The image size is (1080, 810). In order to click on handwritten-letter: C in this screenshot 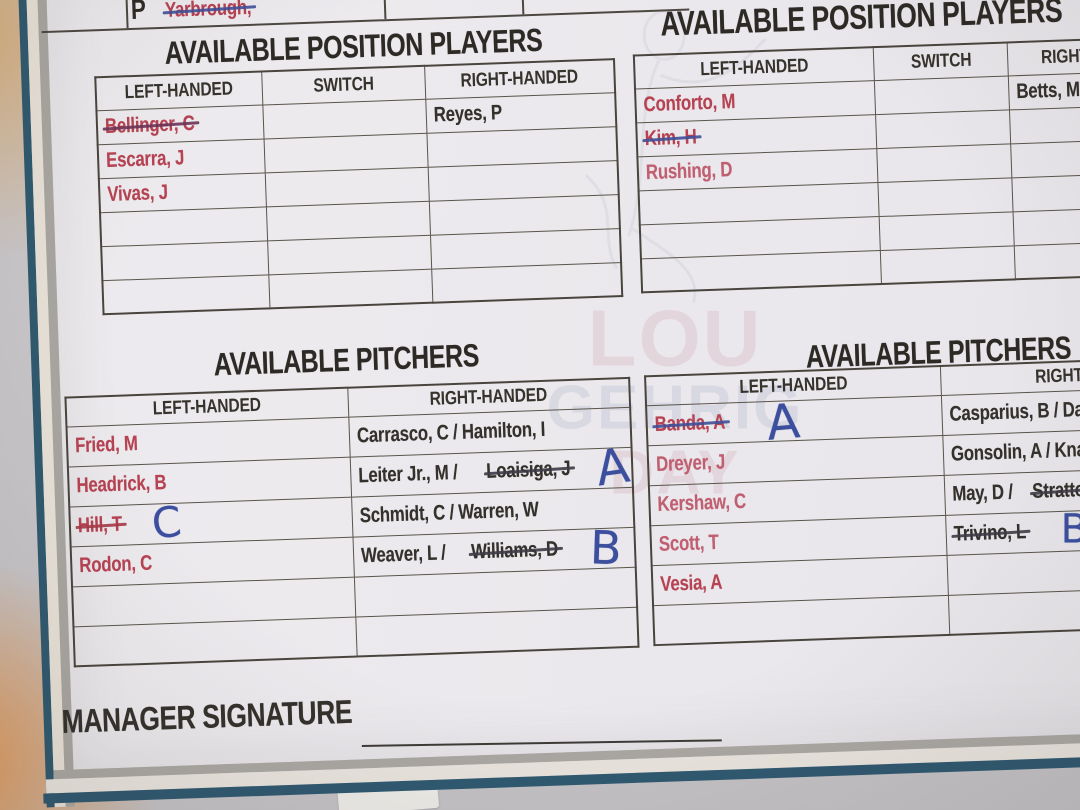, I will do `click(166, 522)`.